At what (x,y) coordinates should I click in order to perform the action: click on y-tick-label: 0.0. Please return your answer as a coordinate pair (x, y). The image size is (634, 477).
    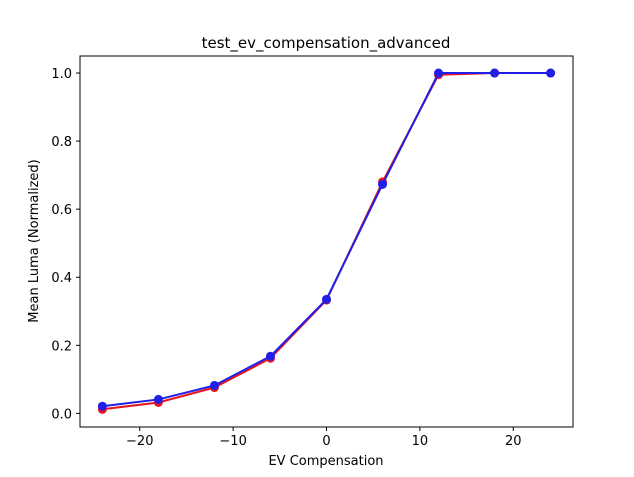
    Looking at the image, I should click on (61, 414).